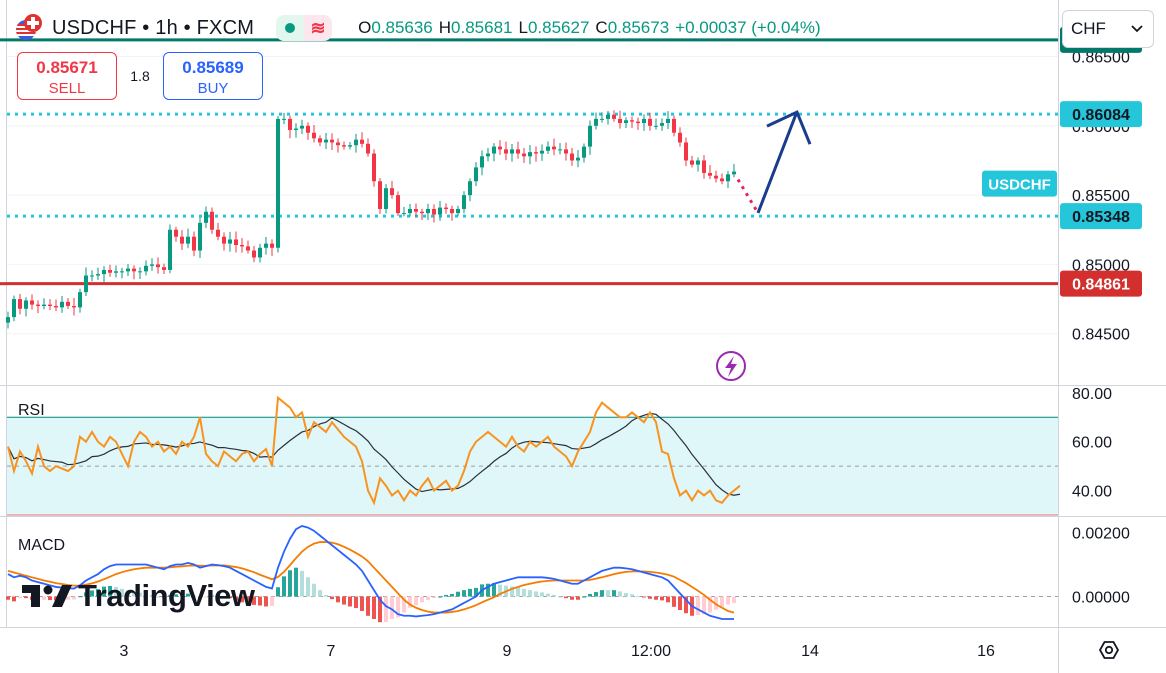 The height and width of the screenshot is (673, 1166). Describe the element at coordinates (290, 28) in the screenshot. I see `market-open-dot-icon` at that location.